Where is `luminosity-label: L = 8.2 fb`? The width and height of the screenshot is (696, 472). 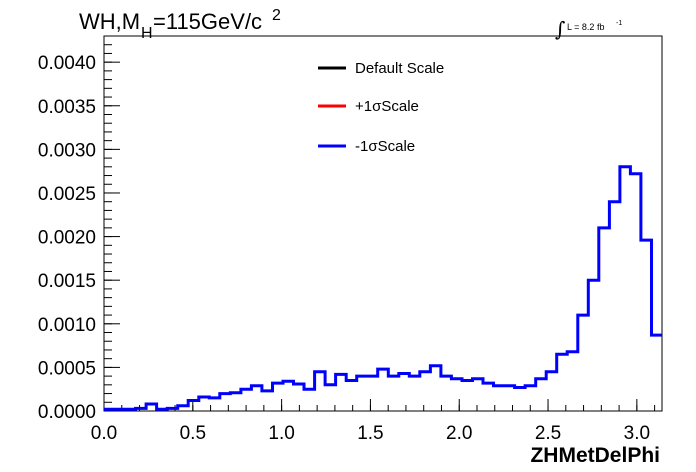
luminosity-label: L = 8.2 fb is located at coordinates (585, 27).